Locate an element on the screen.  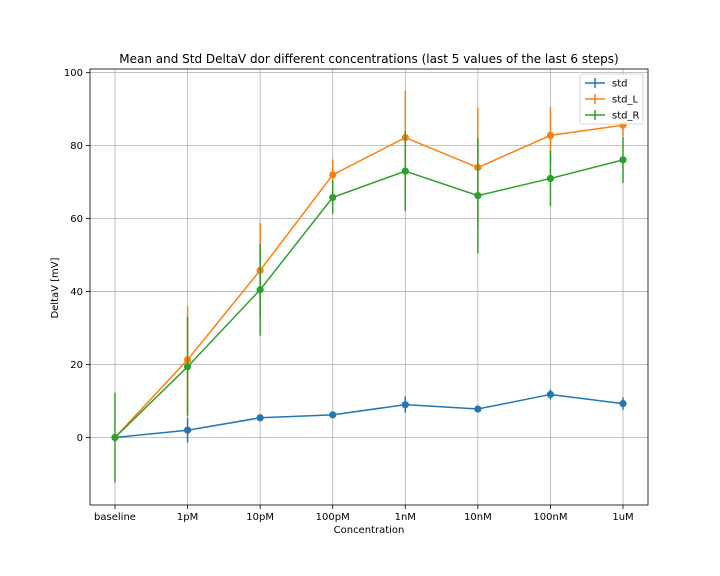
legend-label: std_R is located at coordinates (625, 116).